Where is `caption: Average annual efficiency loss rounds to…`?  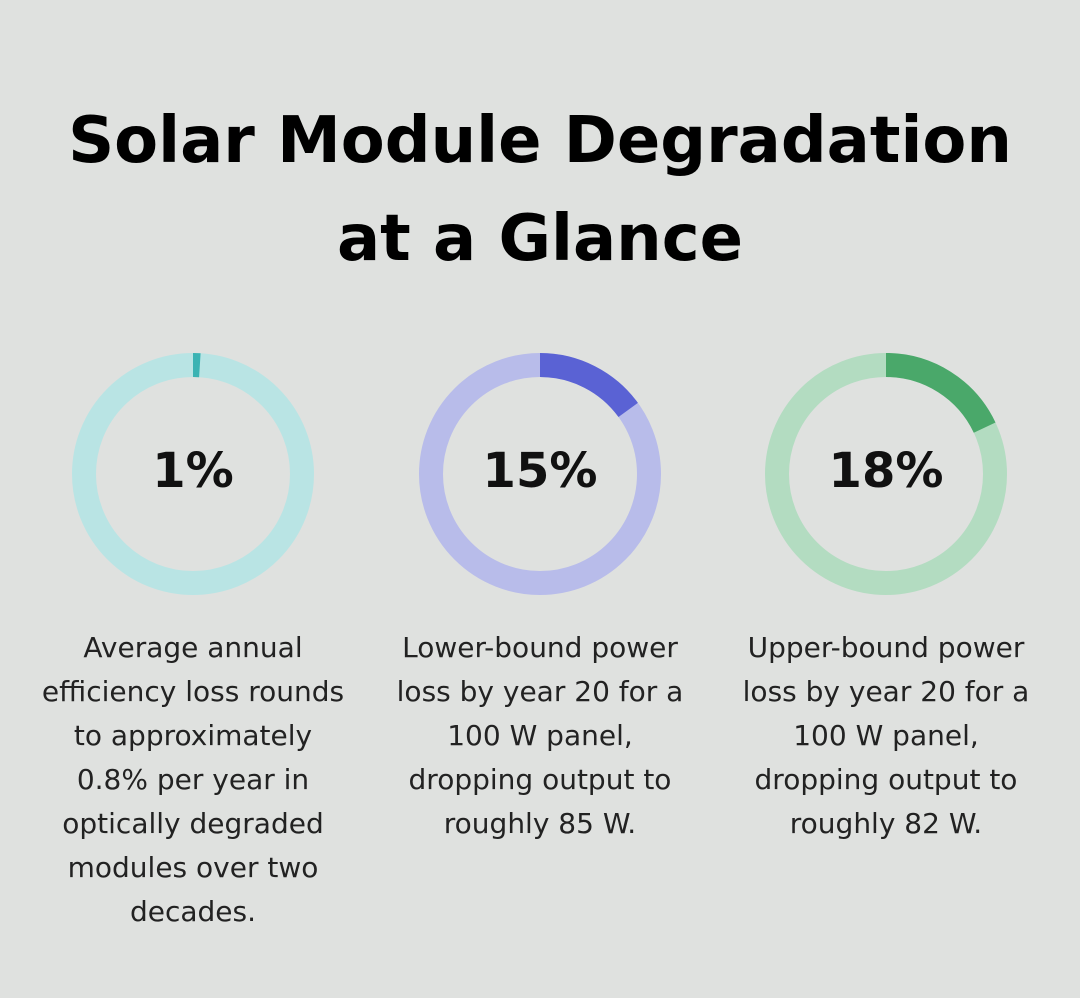 caption: Average annual efficiency loss rounds to… is located at coordinates (193, 779).